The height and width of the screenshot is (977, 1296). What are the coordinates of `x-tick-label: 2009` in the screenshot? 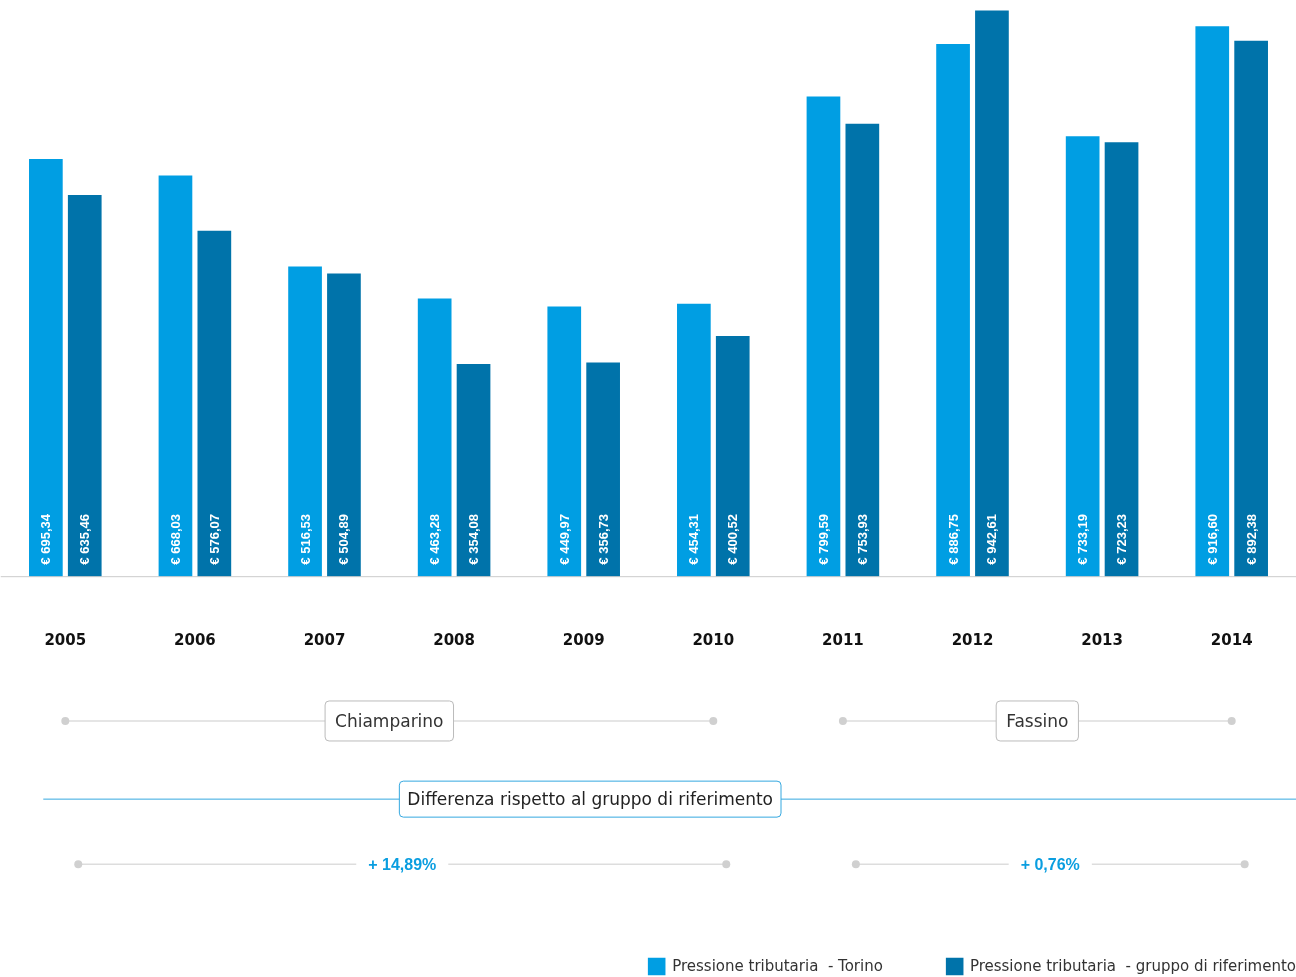 It's located at (583, 639).